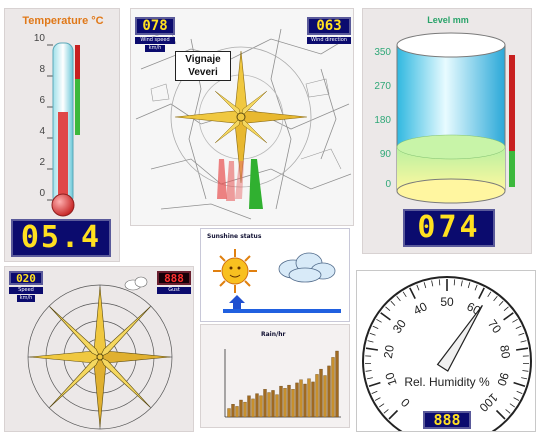 The width and height of the screenshot is (539, 432). What do you see at coordinates (512, 103) in the screenshot?
I see `level-red-bar` at bounding box center [512, 103].